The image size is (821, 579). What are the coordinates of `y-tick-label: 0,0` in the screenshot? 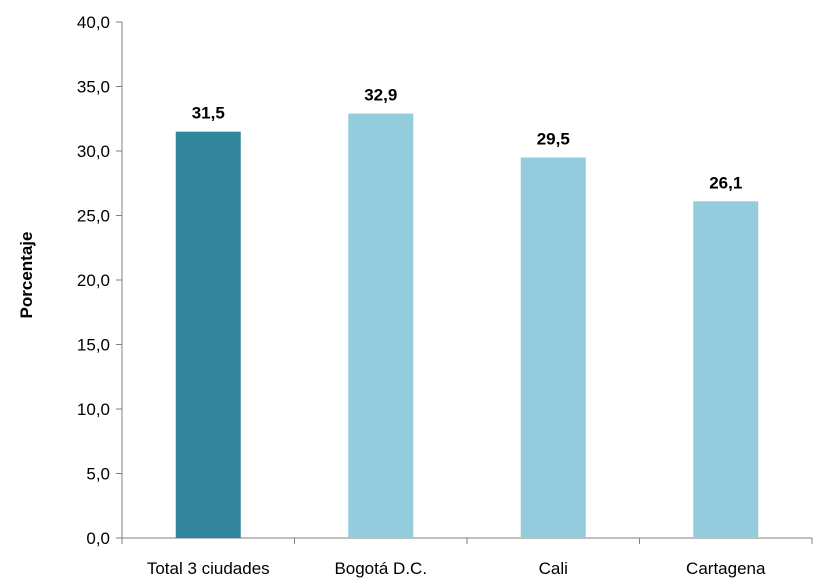 It's located at (98, 538).